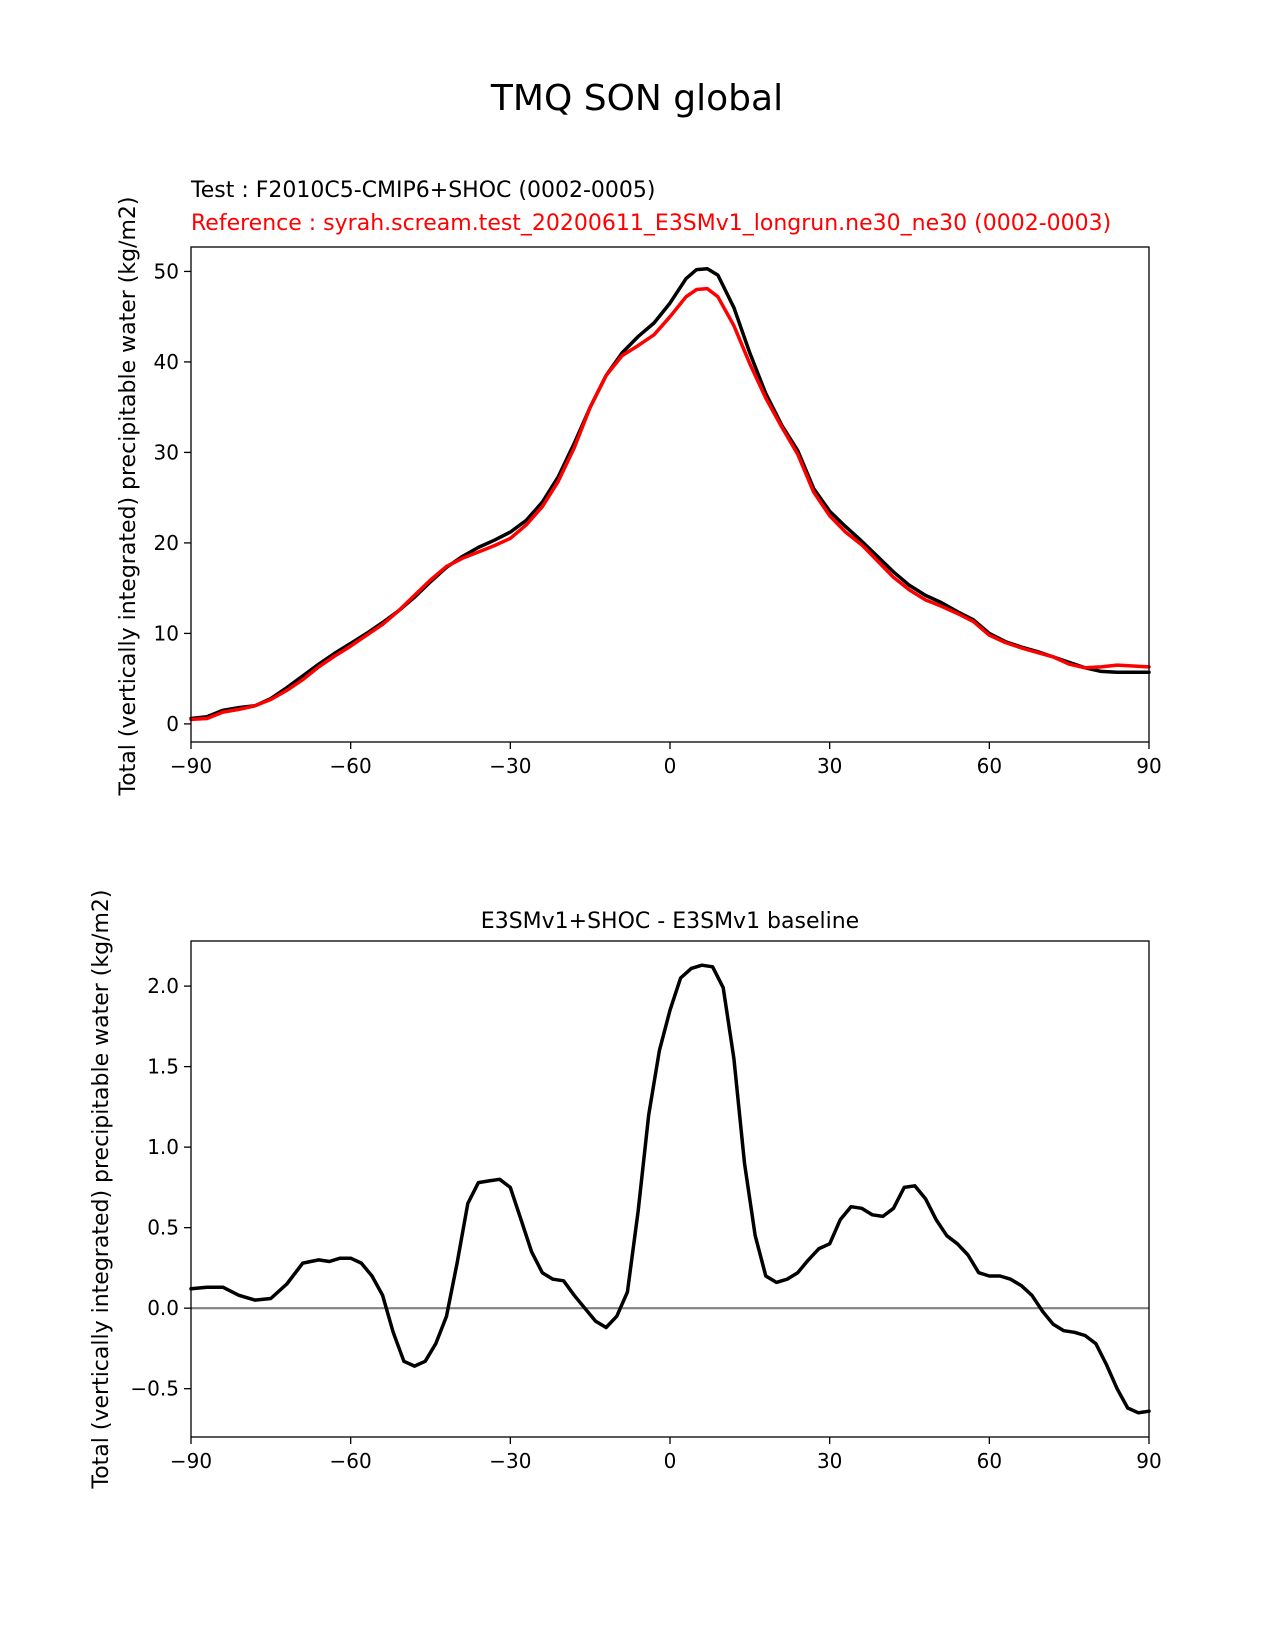 The width and height of the screenshot is (1275, 1650). What do you see at coordinates (166, 543) in the screenshot?
I see `y-tick-label: 20` at bounding box center [166, 543].